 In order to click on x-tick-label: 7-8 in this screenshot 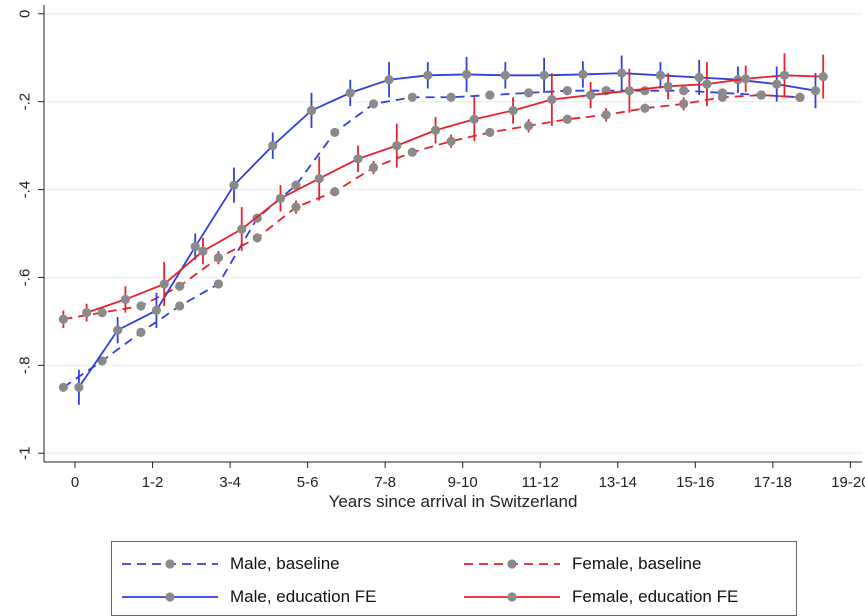, I will do `click(385, 482)`.